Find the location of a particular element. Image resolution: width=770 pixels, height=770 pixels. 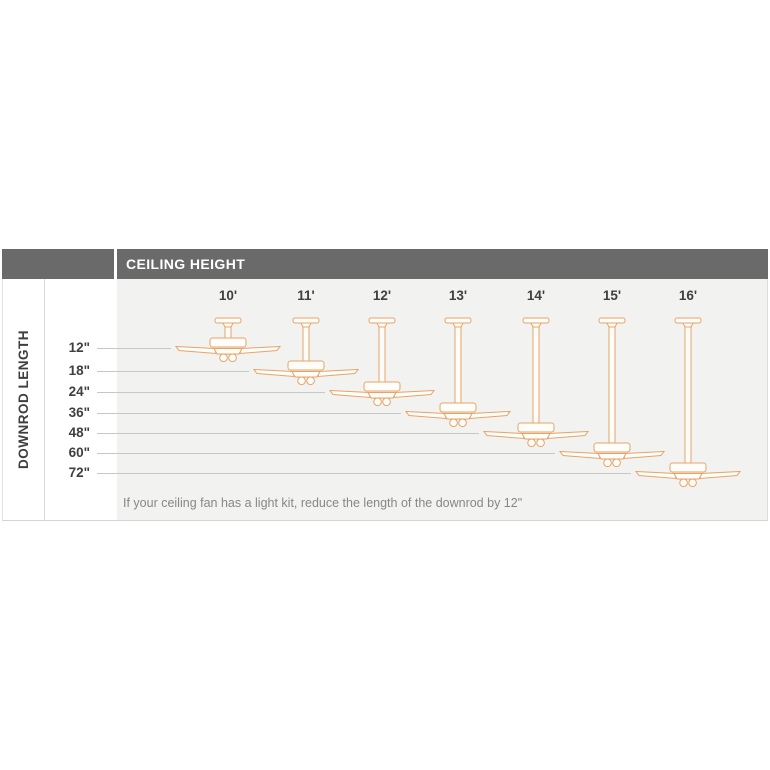

downrod-length-row-label: 18" is located at coordinates (79, 370).